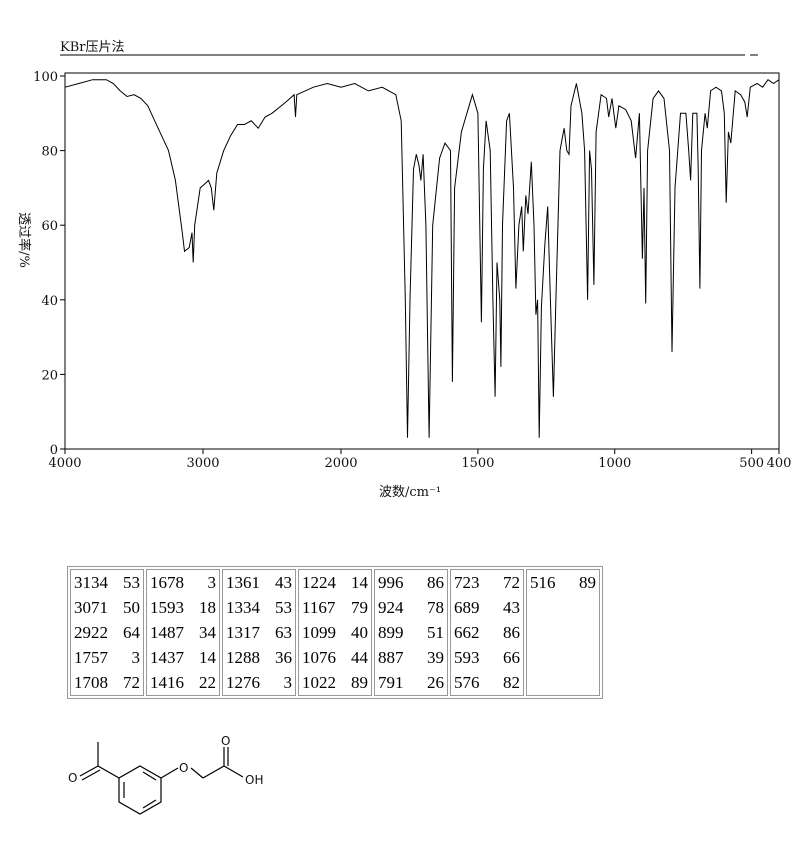 The height and width of the screenshot is (850, 794). I want to click on table-row: 1593 18, so click(183, 607).